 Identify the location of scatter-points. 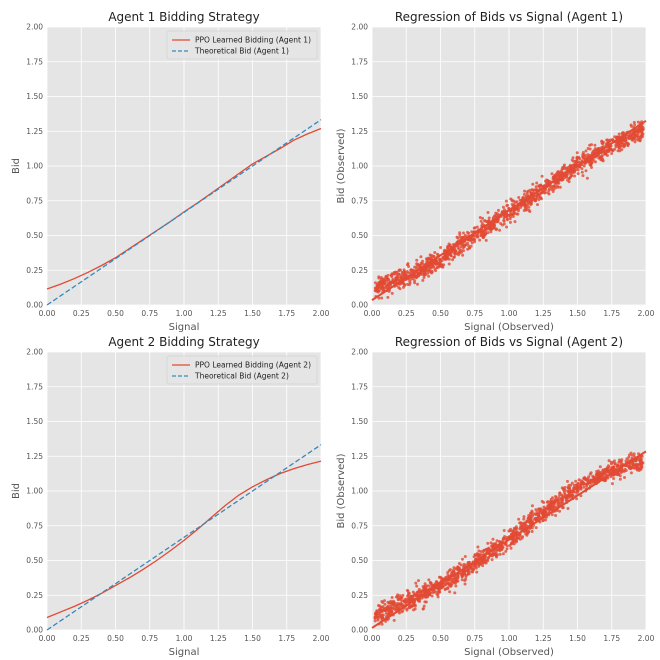
(509, 538).